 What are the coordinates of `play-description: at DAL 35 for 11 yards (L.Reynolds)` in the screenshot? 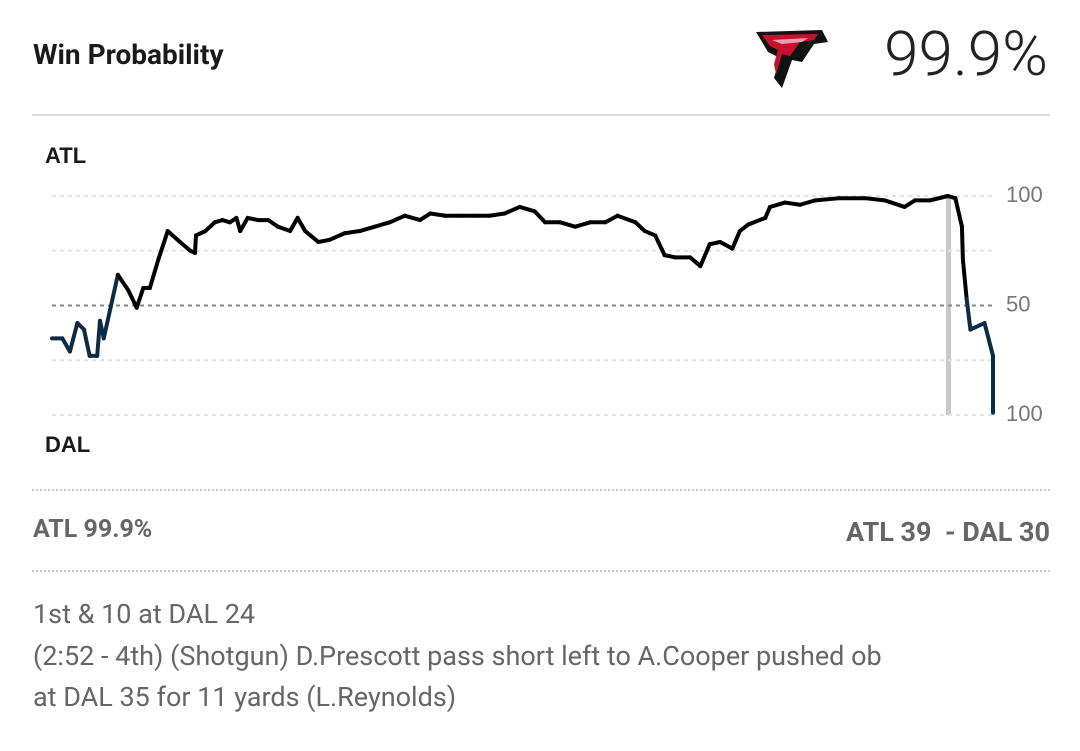 It's located at (245, 697).